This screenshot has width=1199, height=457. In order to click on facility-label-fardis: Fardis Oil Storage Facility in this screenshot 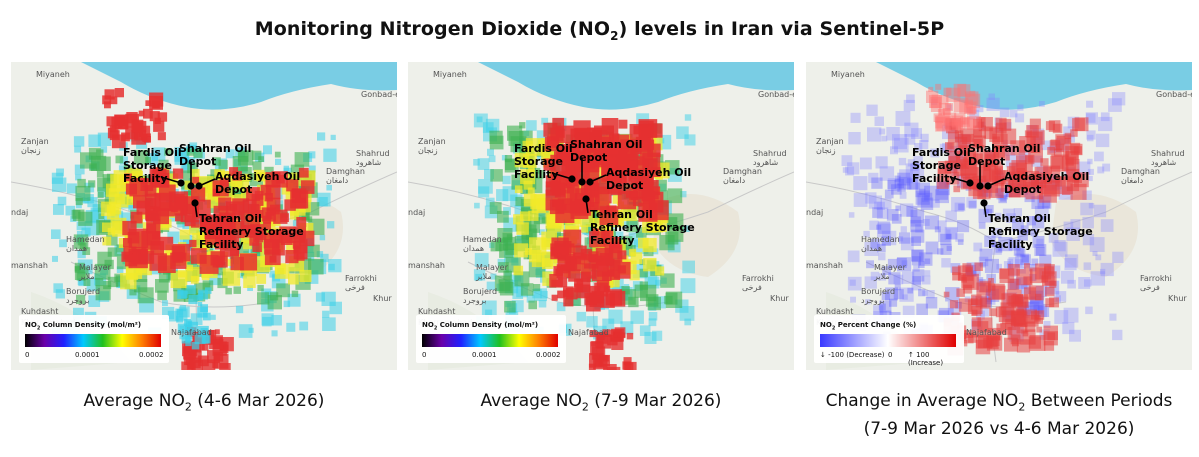, I will do `click(543, 161)`.